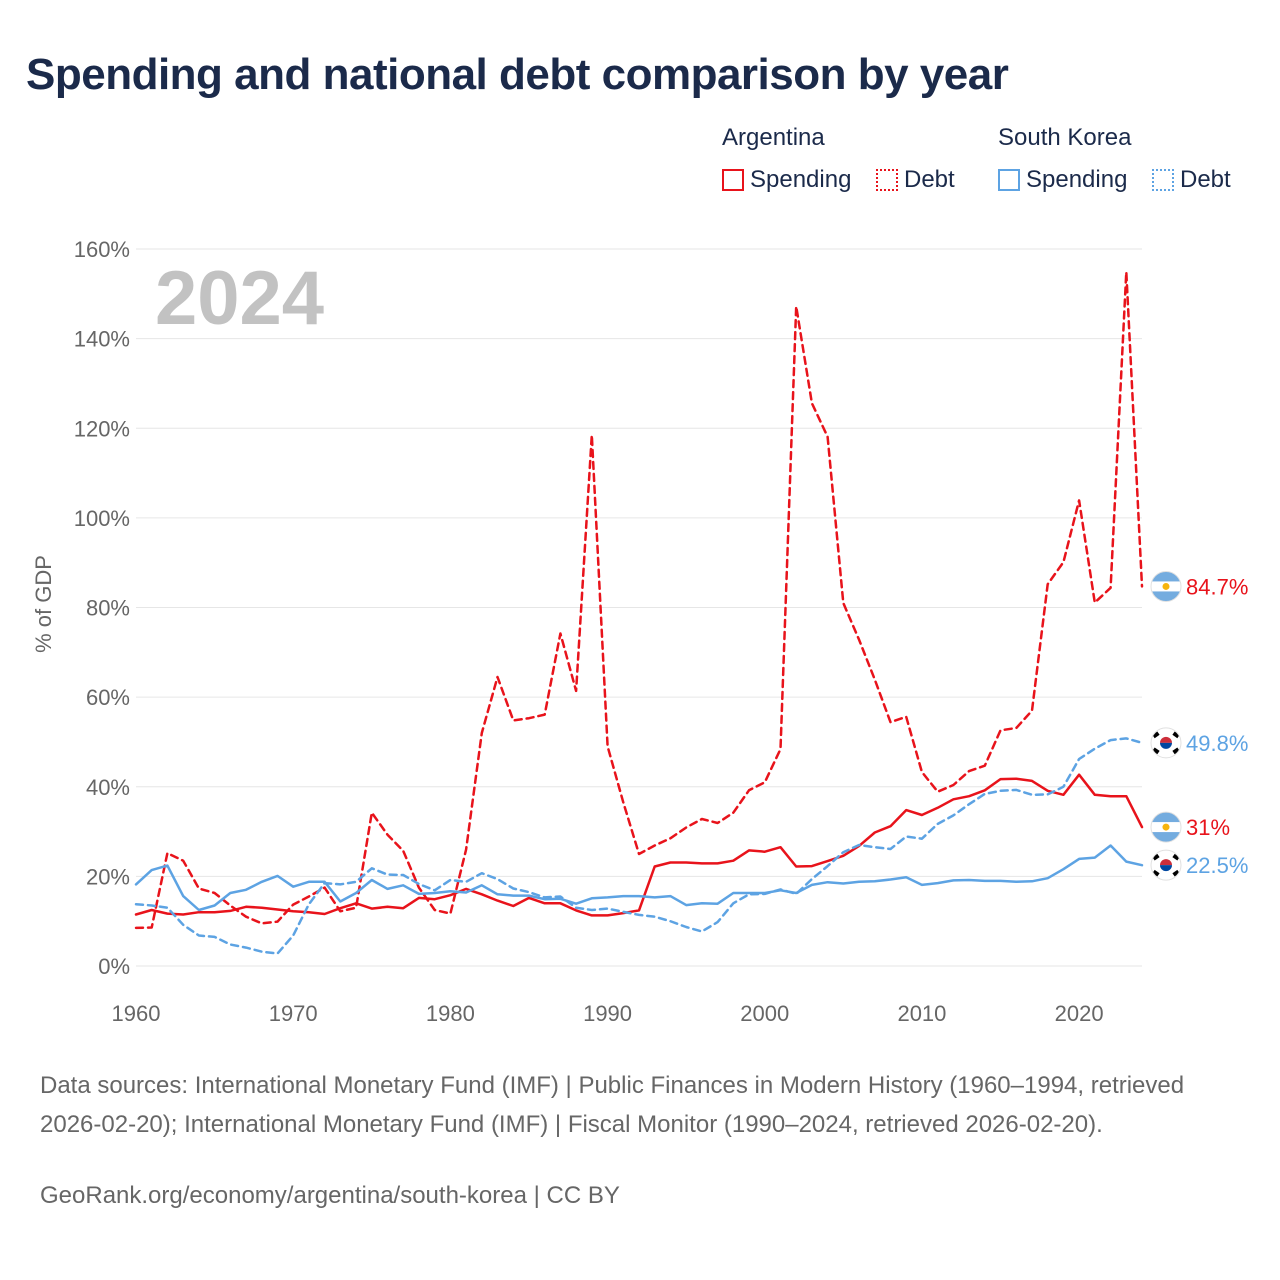 Image resolution: width=1280 pixels, height=1280 pixels. I want to click on y-tick-label: 0%, so click(114, 966).